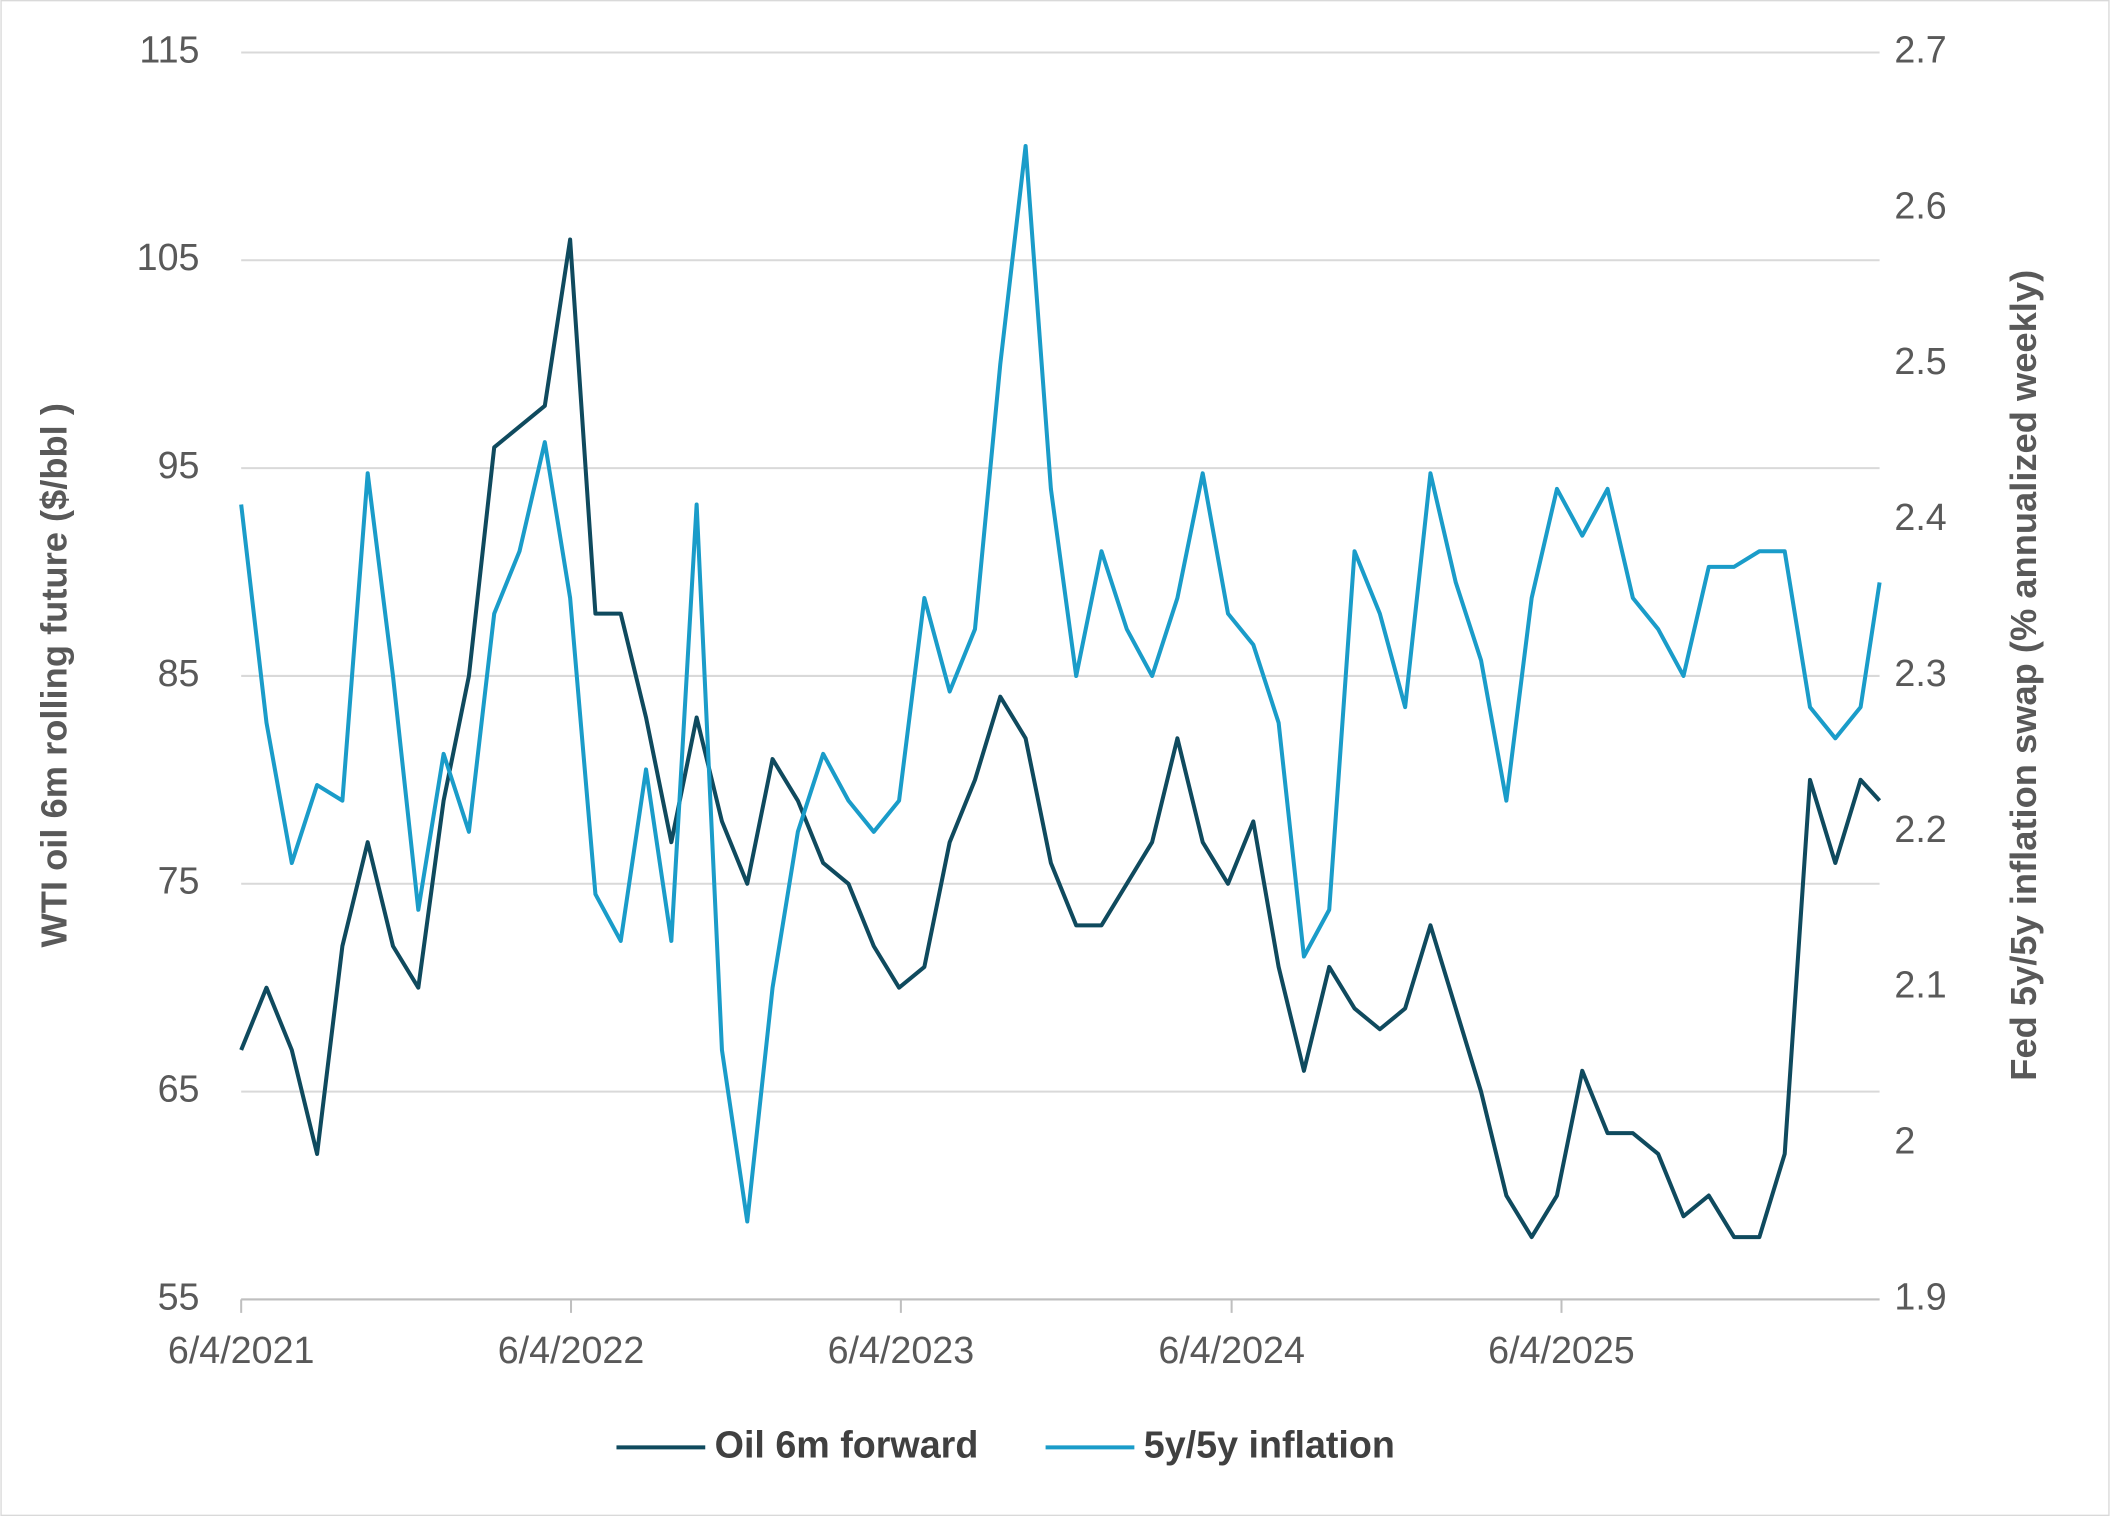  What do you see at coordinates (179, 1089) in the screenshot?
I see `y-tick-label: 65` at bounding box center [179, 1089].